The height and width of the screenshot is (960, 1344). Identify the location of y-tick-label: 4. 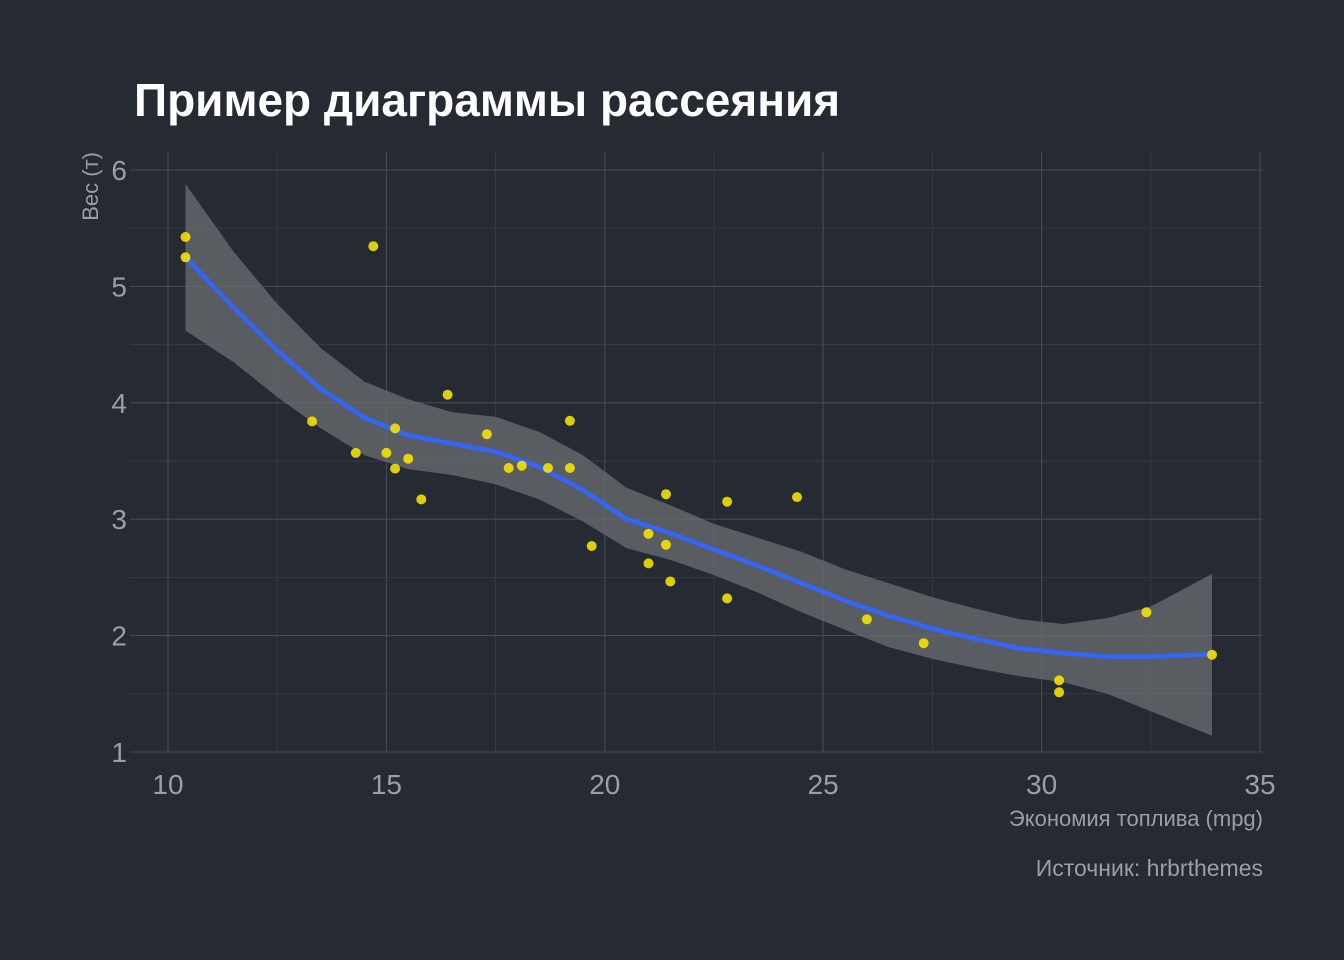
(119, 403).